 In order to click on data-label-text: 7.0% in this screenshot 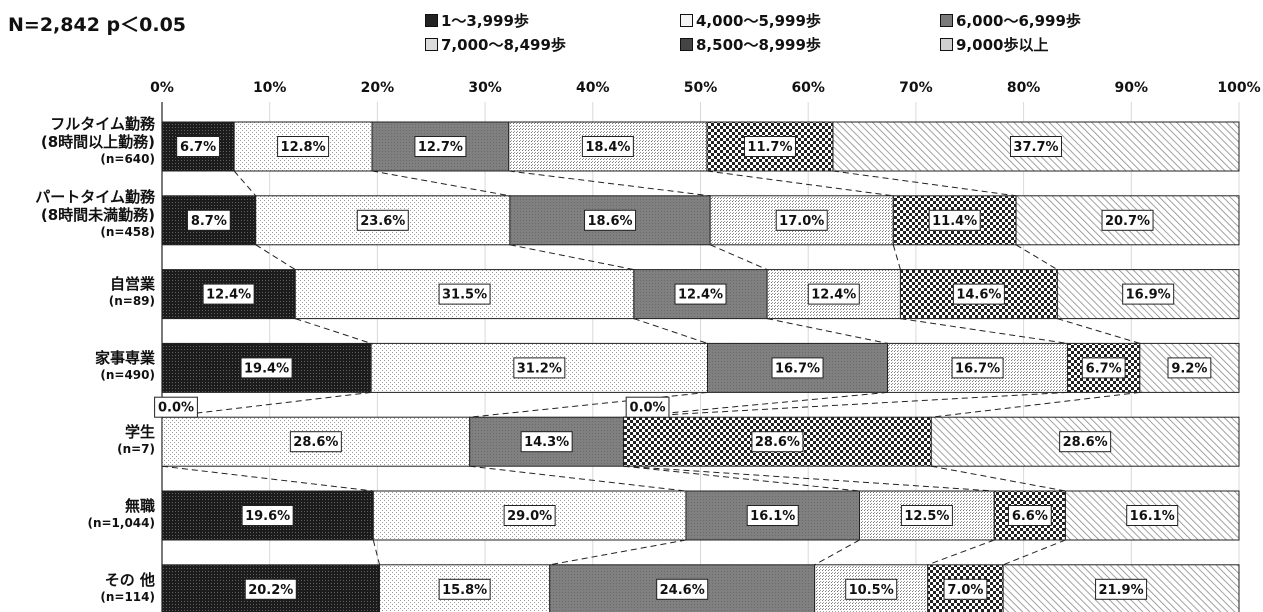, I will do `click(965, 590)`.